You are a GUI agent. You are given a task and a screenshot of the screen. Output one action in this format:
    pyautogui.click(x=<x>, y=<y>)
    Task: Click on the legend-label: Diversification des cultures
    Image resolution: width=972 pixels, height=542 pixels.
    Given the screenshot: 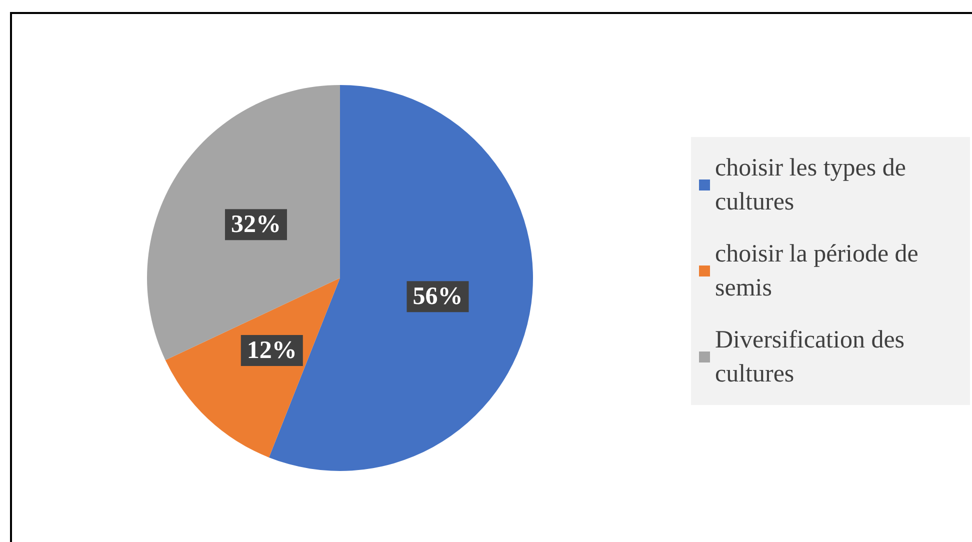 What is the action you would take?
    pyautogui.click(x=813, y=357)
    